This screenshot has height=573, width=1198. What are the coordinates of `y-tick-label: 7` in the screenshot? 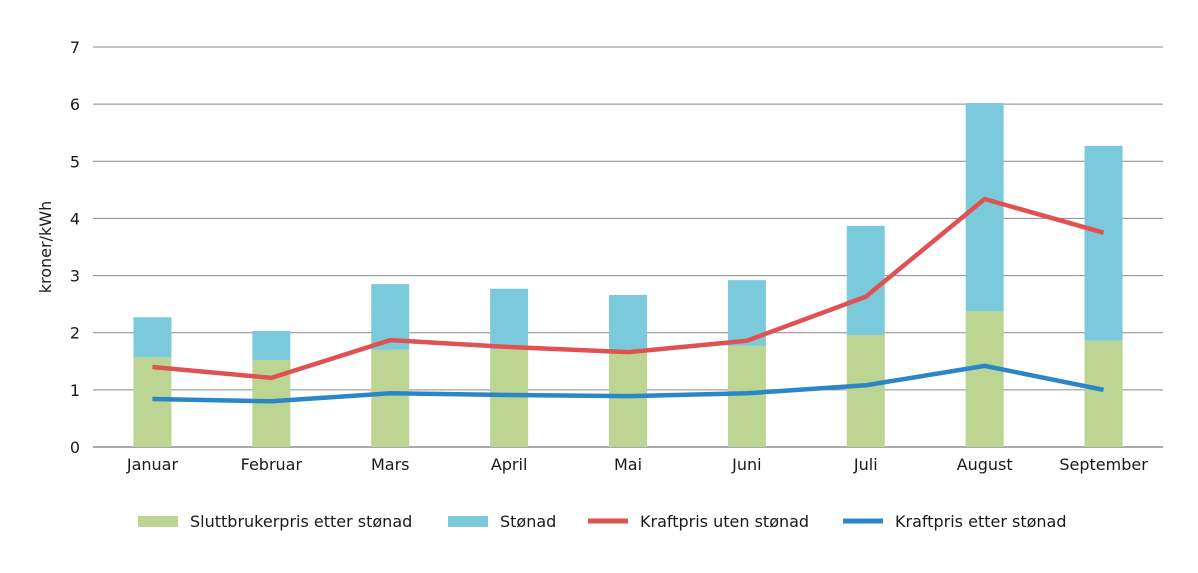 It's located at (75, 47).